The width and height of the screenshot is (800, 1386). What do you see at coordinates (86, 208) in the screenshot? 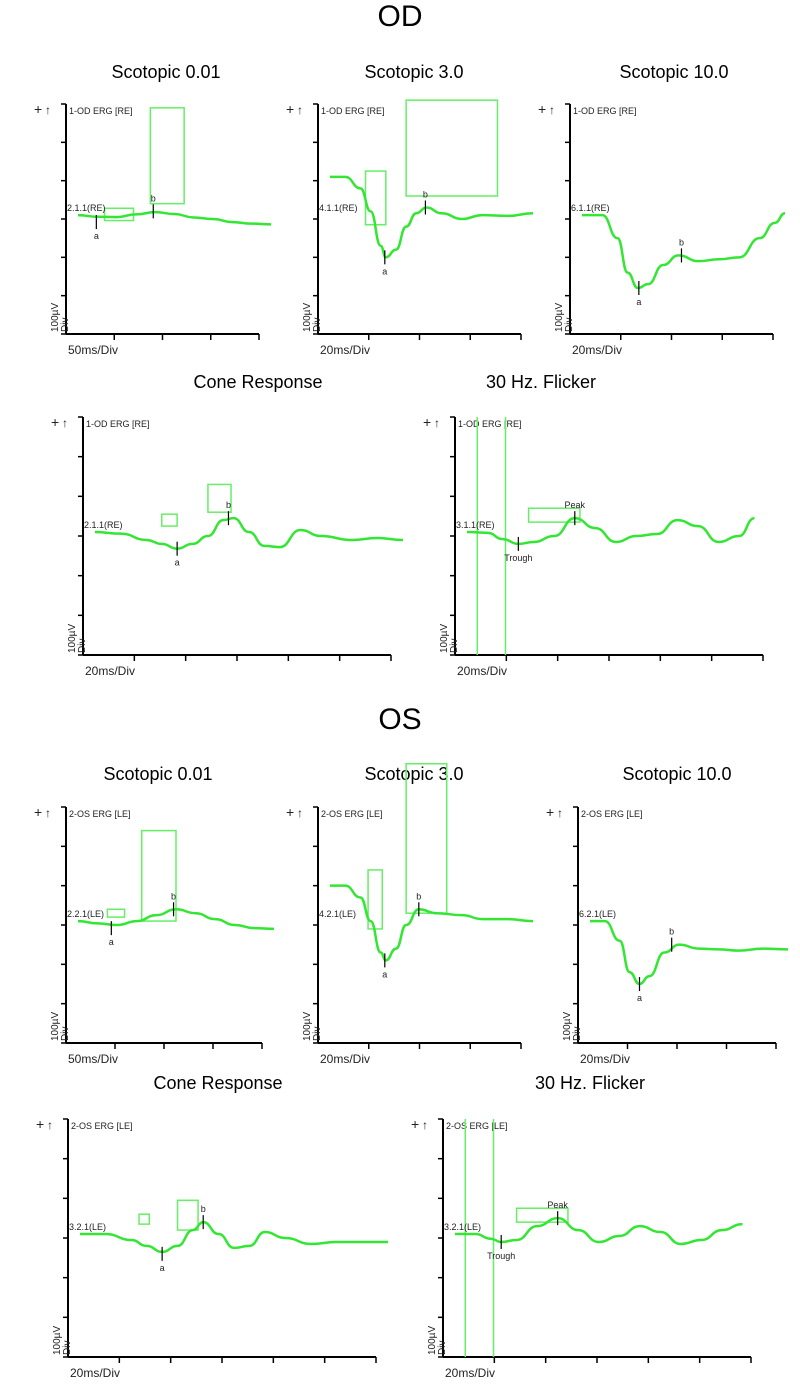
I see `trace-label: 2.1.1(RE)` at bounding box center [86, 208].